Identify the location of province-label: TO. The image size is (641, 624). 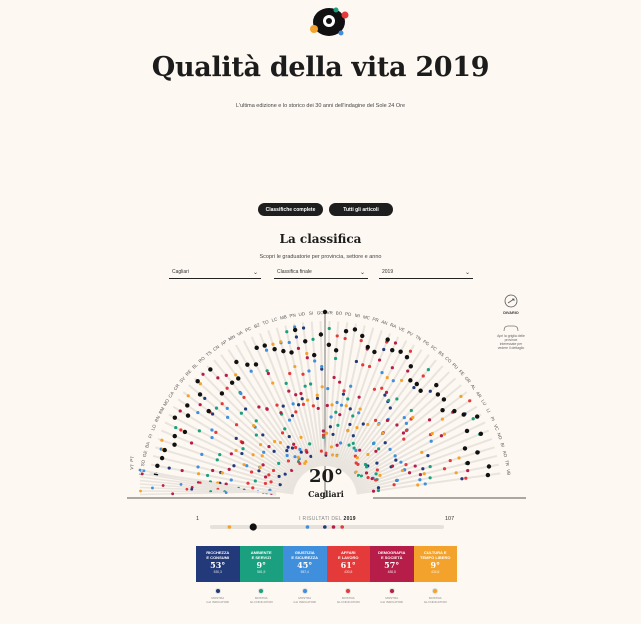
(266, 322).